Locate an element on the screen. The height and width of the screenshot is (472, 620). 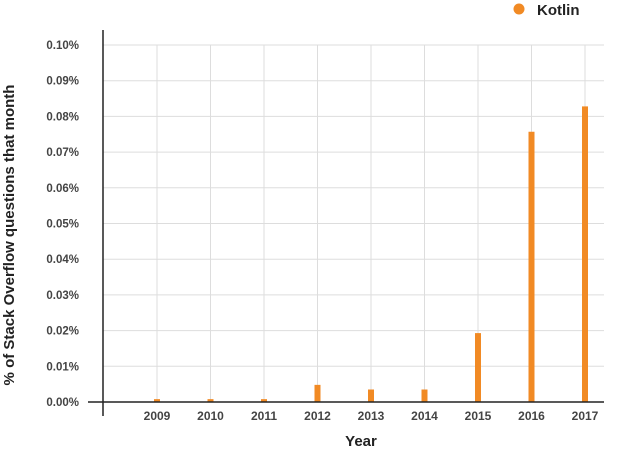
y-tick-label: 0.06% is located at coordinates (62, 189).